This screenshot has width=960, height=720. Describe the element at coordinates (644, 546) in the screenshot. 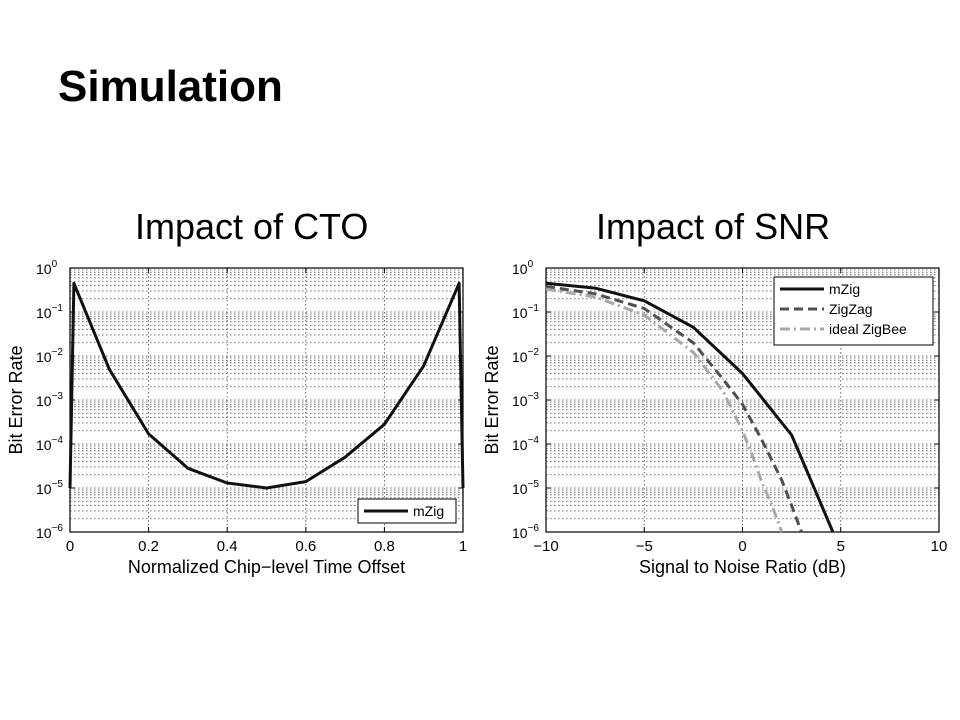

I see `x-tick-label: −5` at that location.